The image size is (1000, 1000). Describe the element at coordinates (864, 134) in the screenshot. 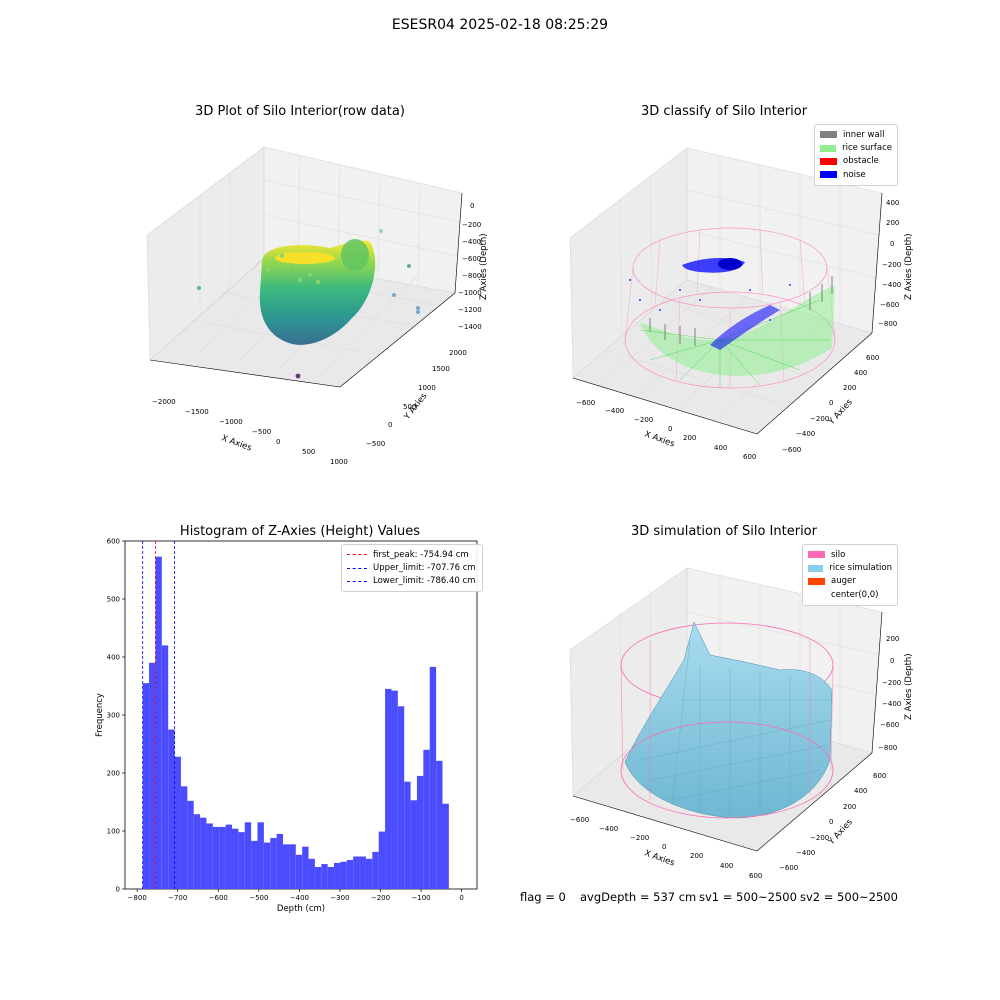

I see `legend-label: inner wall` at that location.